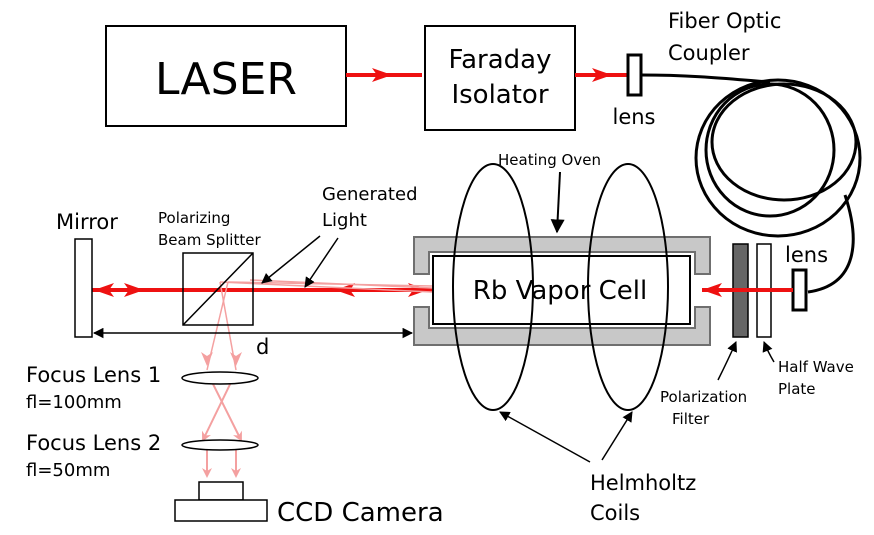 The image size is (874, 535). Describe the element at coordinates (727, 361) in the screenshot. I see `polarization-filter-pointer` at that location.